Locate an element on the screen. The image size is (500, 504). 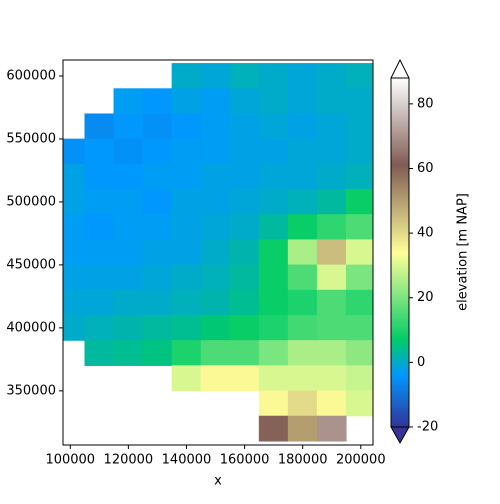
colorbar is located at coordinates (400, 252).